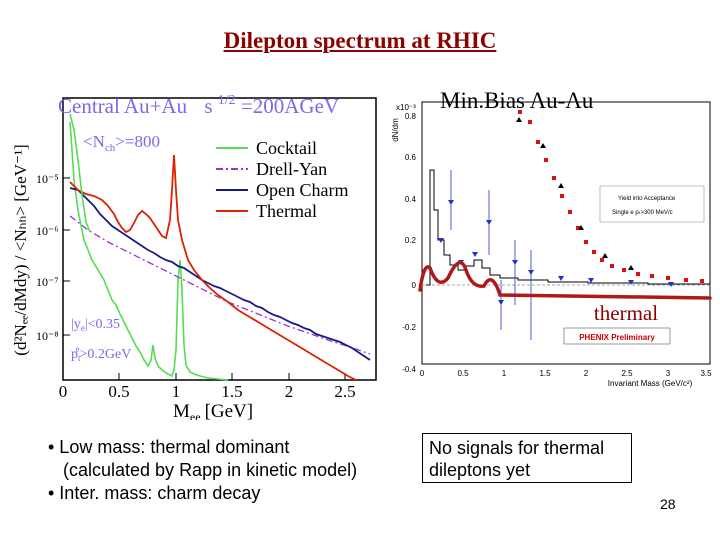 The width and height of the screenshot is (720, 540). What do you see at coordinates (207, 391) in the screenshot?
I see `left-x-ticks: 0 0.5 1 1.5 2 2.5` at bounding box center [207, 391].